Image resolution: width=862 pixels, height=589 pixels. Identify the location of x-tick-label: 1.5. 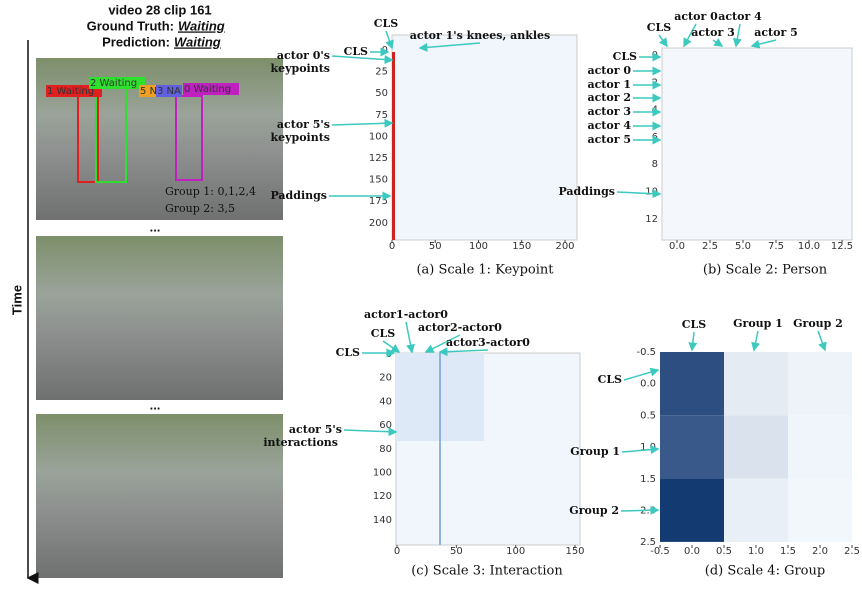
(788, 551).